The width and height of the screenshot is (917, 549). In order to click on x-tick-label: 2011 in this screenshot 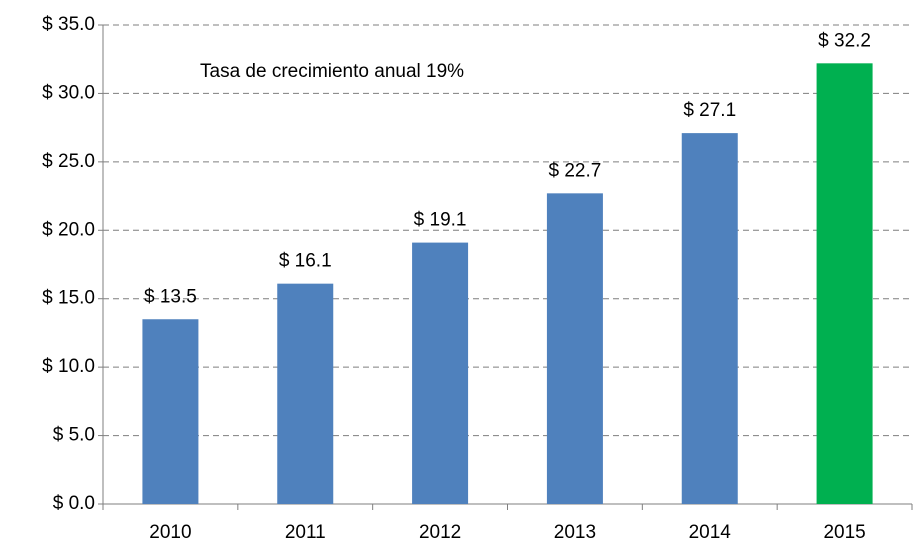, I will do `click(305, 532)`.